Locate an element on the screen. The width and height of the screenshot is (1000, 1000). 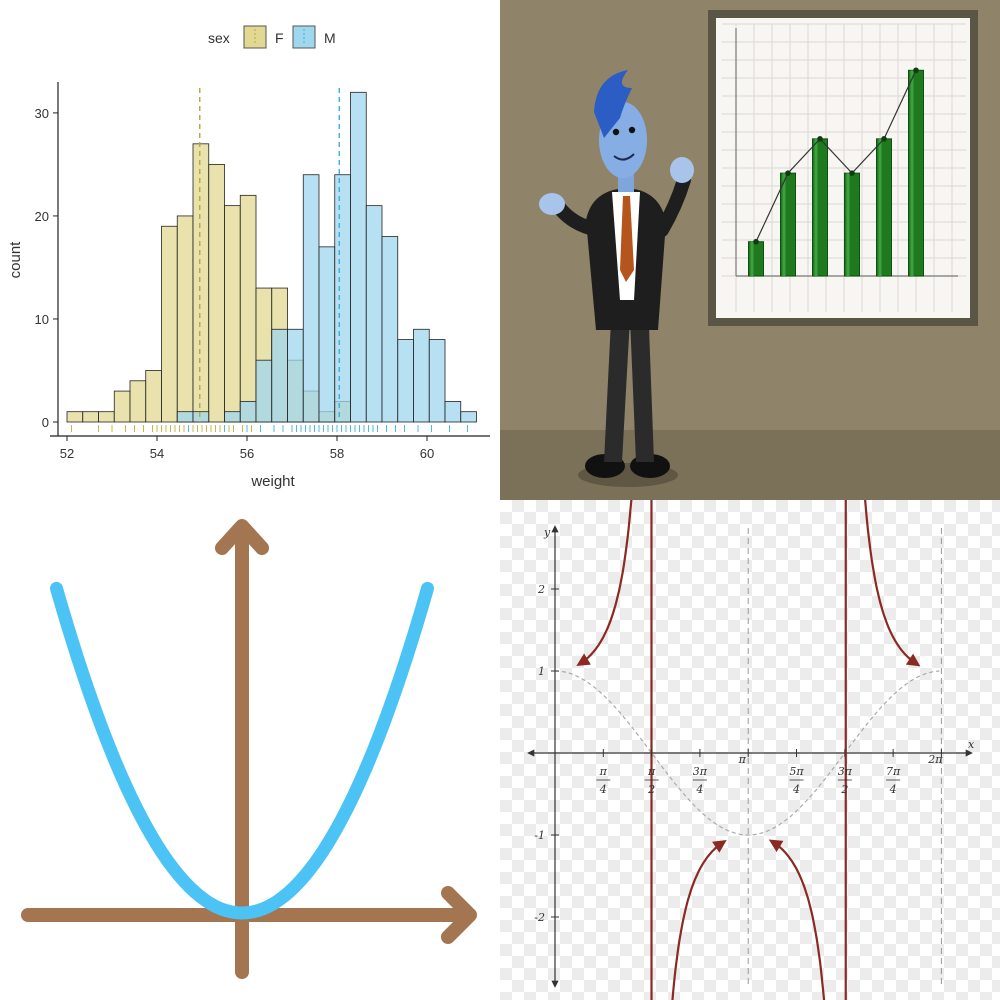
x-tick-label: 52 is located at coordinates (67, 453).